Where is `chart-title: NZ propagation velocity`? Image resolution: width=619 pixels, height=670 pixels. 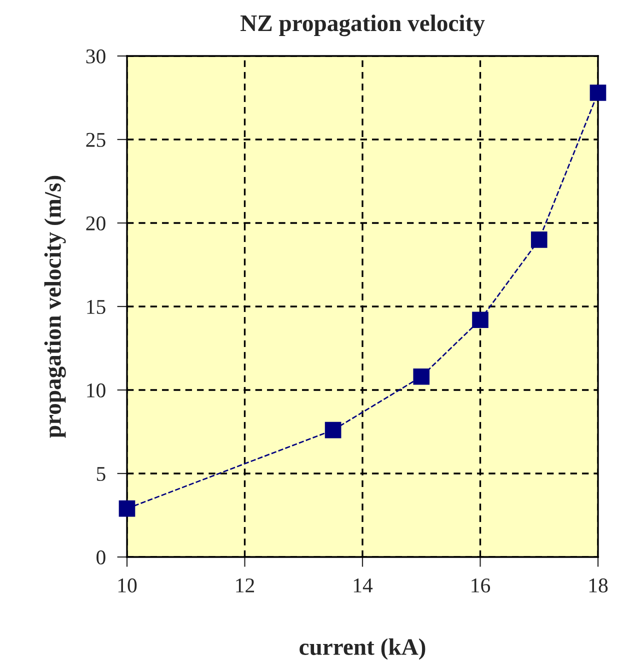 chart-title: NZ propagation velocity is located at coordinates (362, 25).